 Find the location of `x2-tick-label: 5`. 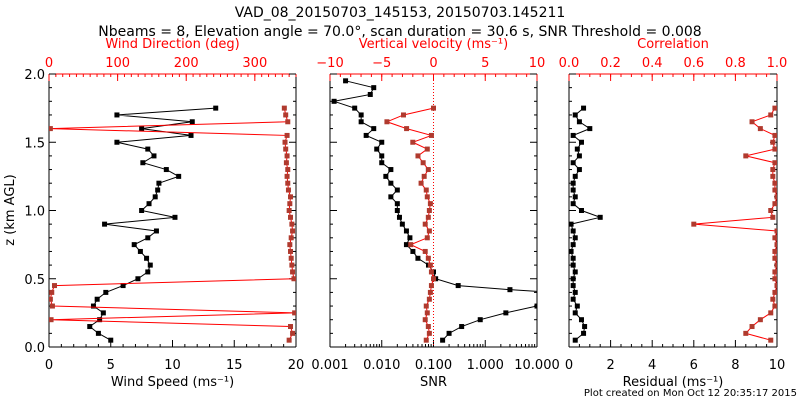

x2-tick-label: 5 is located at coordinates (485, 63).